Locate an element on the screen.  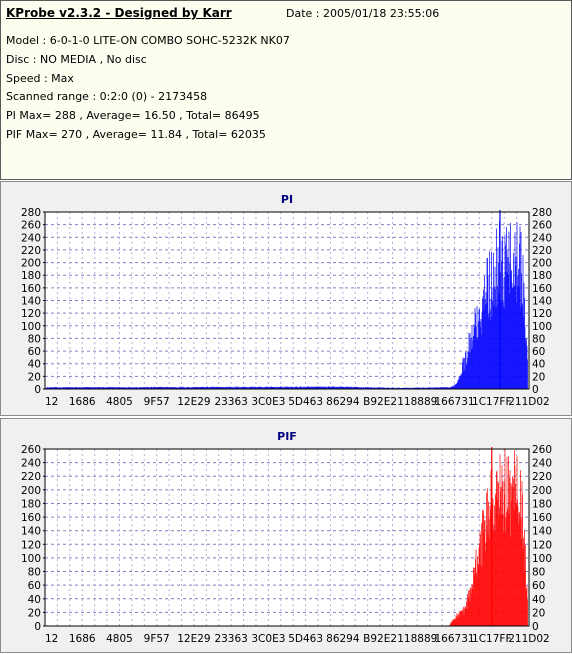
y-tick-label-left: 80 is located at coordinates (34, 339).